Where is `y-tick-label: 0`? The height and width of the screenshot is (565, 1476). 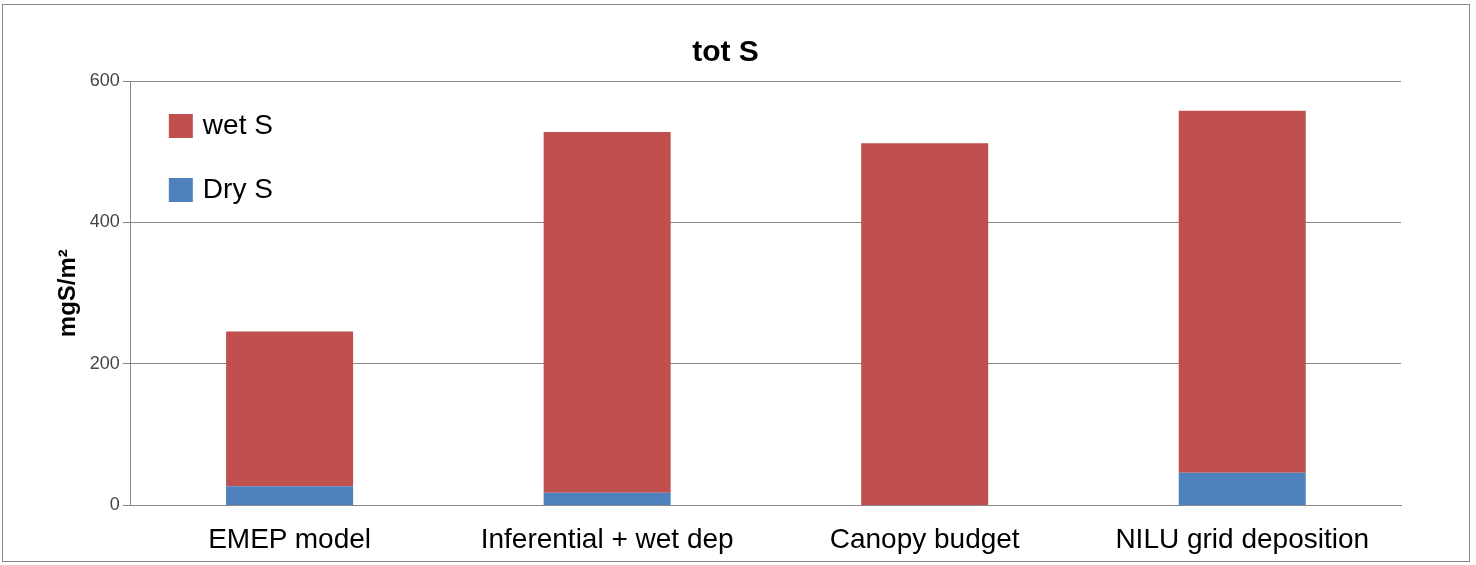
y-tick-label: 0 is located at coordinates (114, 504).